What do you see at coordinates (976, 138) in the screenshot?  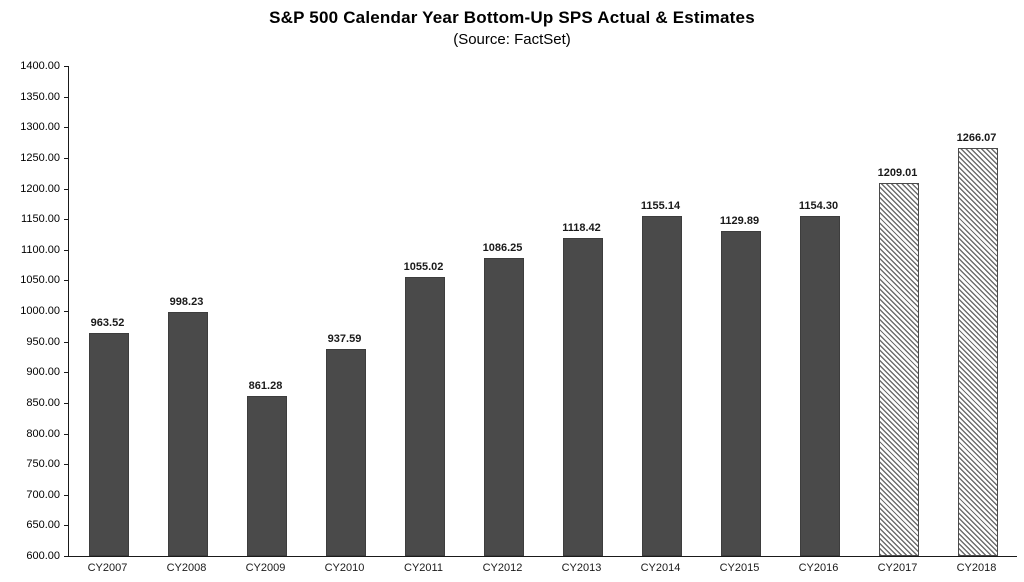 I see `bar-value-label: 1266.07` at bounding box center [976, 138].